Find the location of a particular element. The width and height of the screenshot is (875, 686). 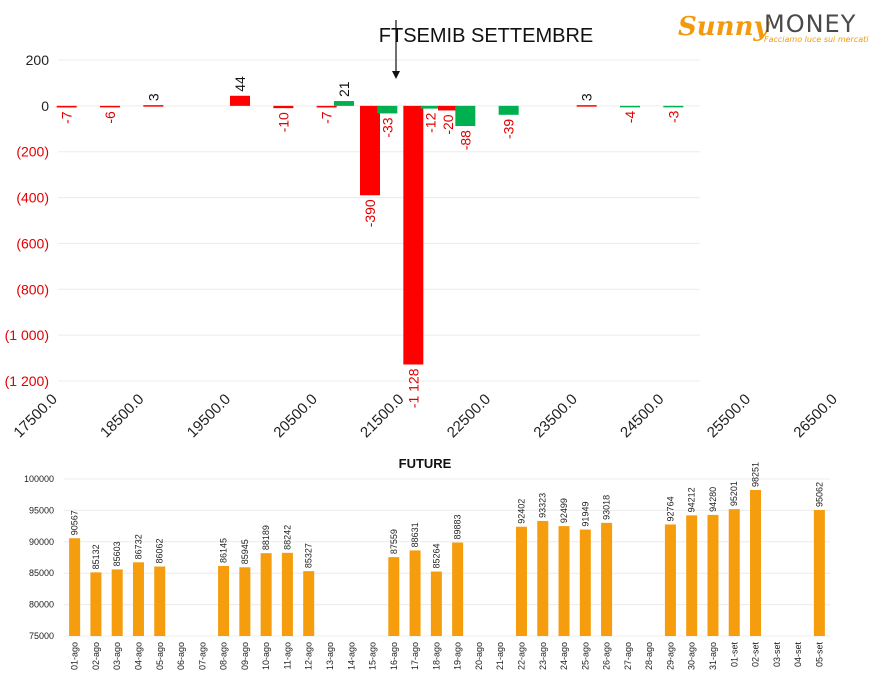

chart2-xtick-label: 09-ago is located at coordinates (245, 656).